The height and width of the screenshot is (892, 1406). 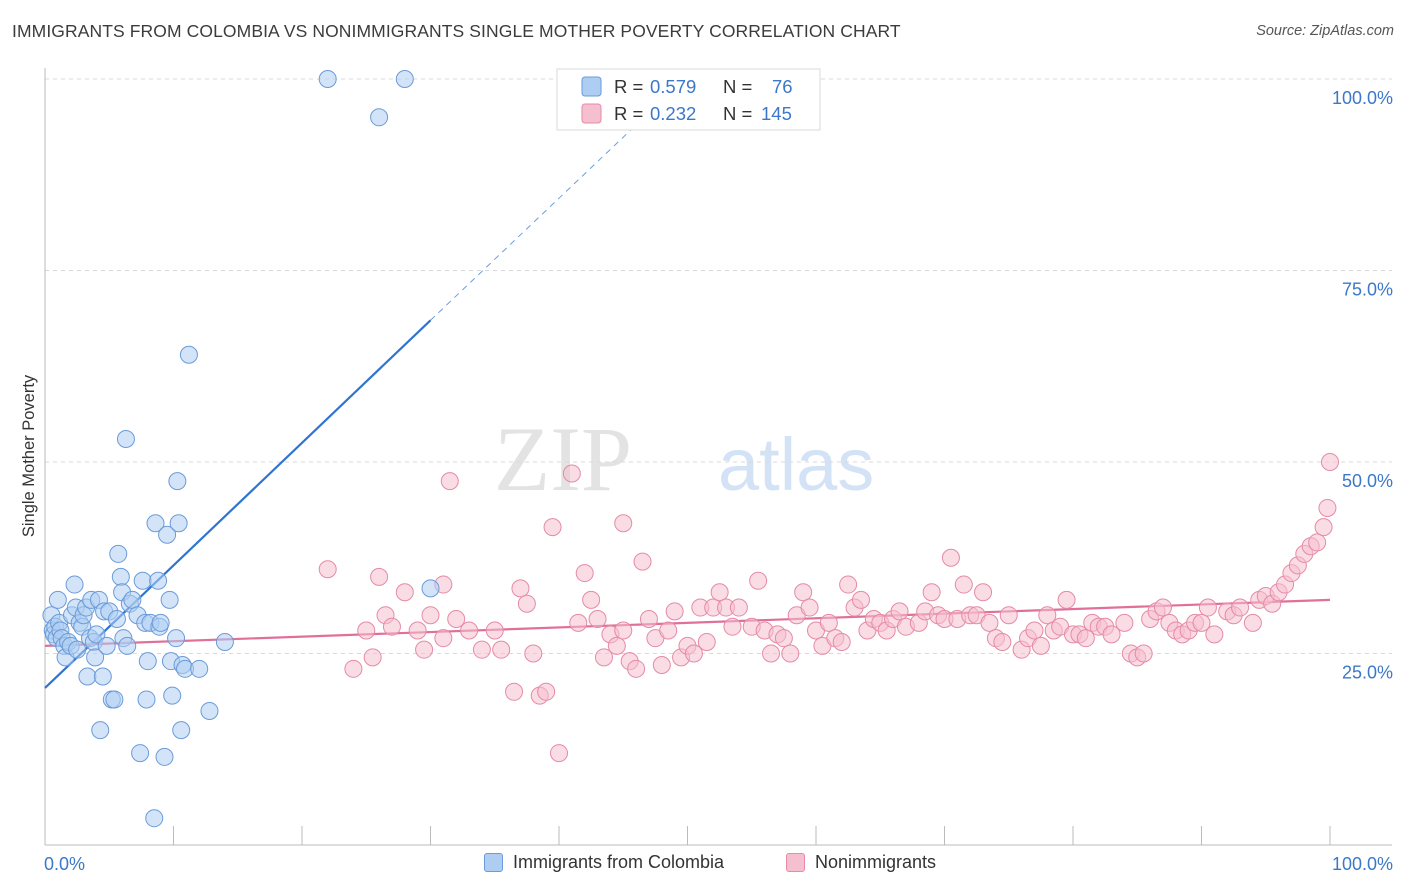 I want to click on legend-top: R = 0.579 N = 76 R = 0.232 N = 145, so click(x=688, y=99).